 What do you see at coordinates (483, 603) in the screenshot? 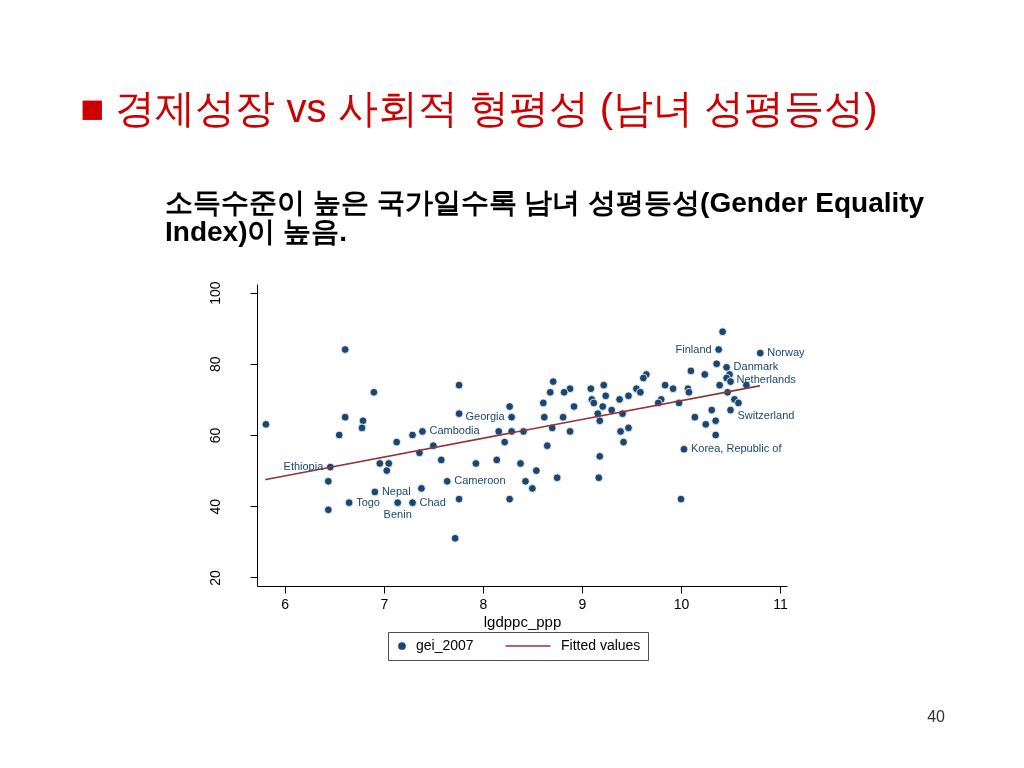
I see `x-tick-label: 8` at bounding box center [483, 603].